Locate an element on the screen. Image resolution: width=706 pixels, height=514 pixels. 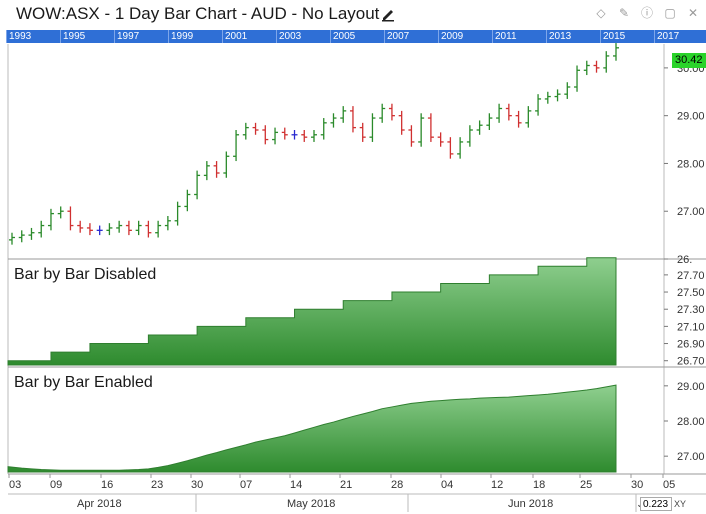
price-axis-label: 26. is located at coordinates (684, 260).